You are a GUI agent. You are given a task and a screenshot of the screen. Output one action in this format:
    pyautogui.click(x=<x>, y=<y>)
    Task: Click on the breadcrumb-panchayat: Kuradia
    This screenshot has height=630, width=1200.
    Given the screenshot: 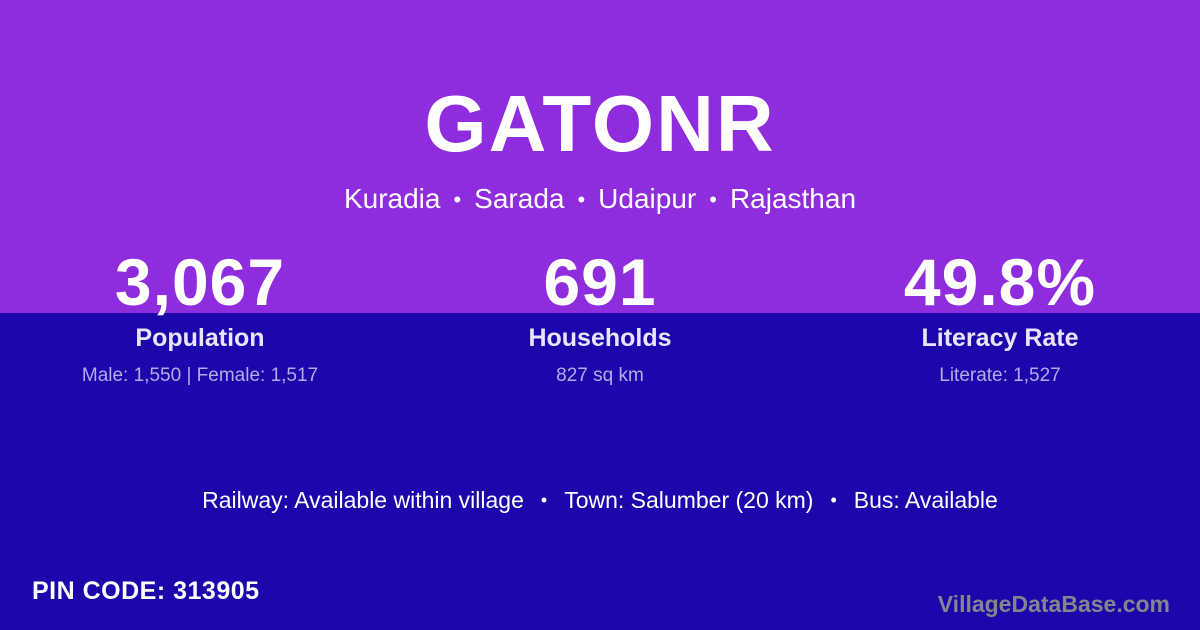 What is the action you would take?
    pyautogui.click(x=392, y=198)
    